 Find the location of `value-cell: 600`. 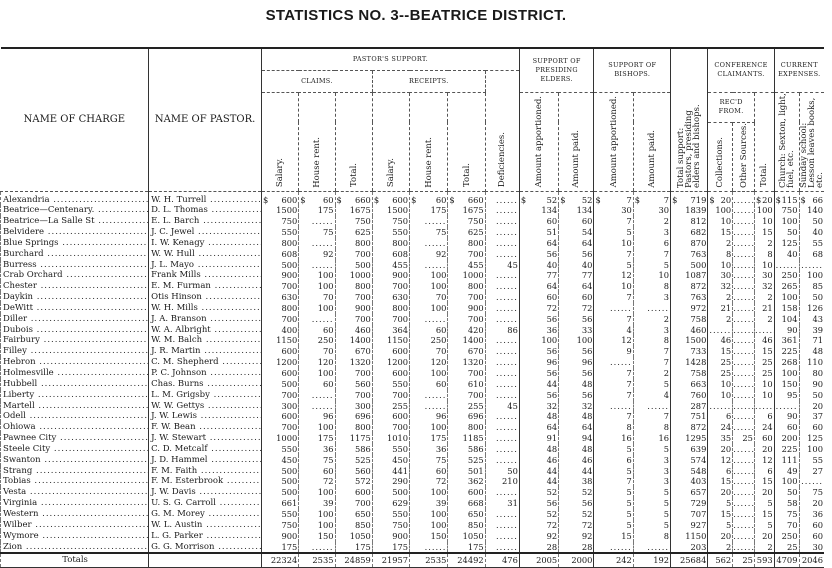

value-cell: 600 is located at coordinates (390, 352).